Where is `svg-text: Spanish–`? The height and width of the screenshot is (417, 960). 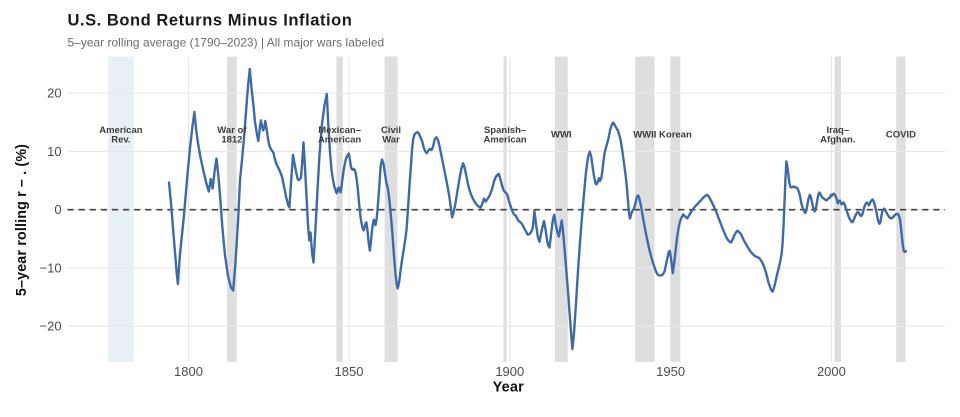
svg-text: Spanish– is located at coordinates (505, 130).